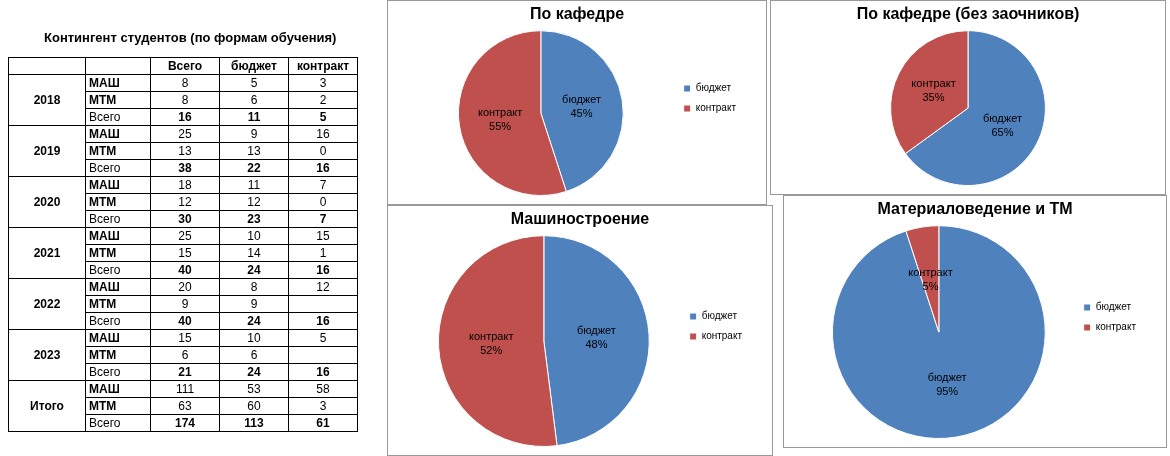  Describe the element at coordinates (933, 96) in the screenshot. I see `data-label: 35%` at that location.